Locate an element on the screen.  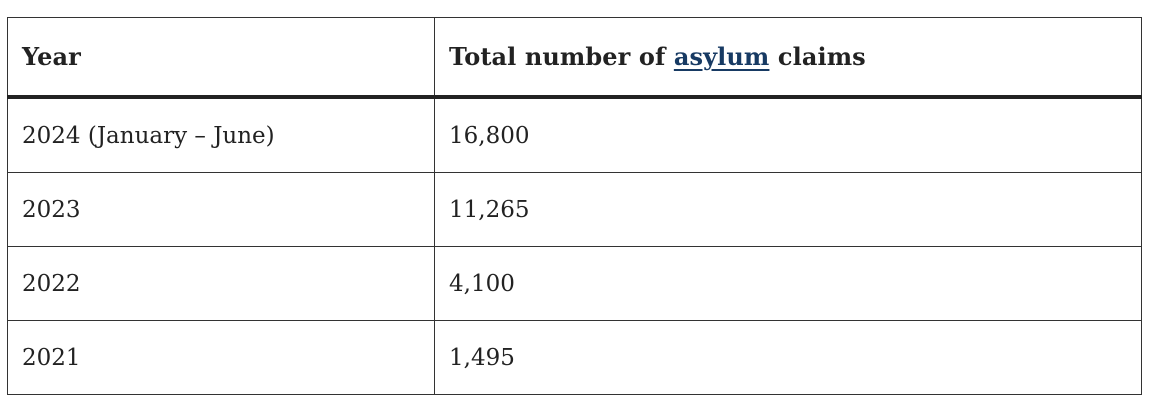
column-header-total-suffix: claims is located at coordinates (817, 56).